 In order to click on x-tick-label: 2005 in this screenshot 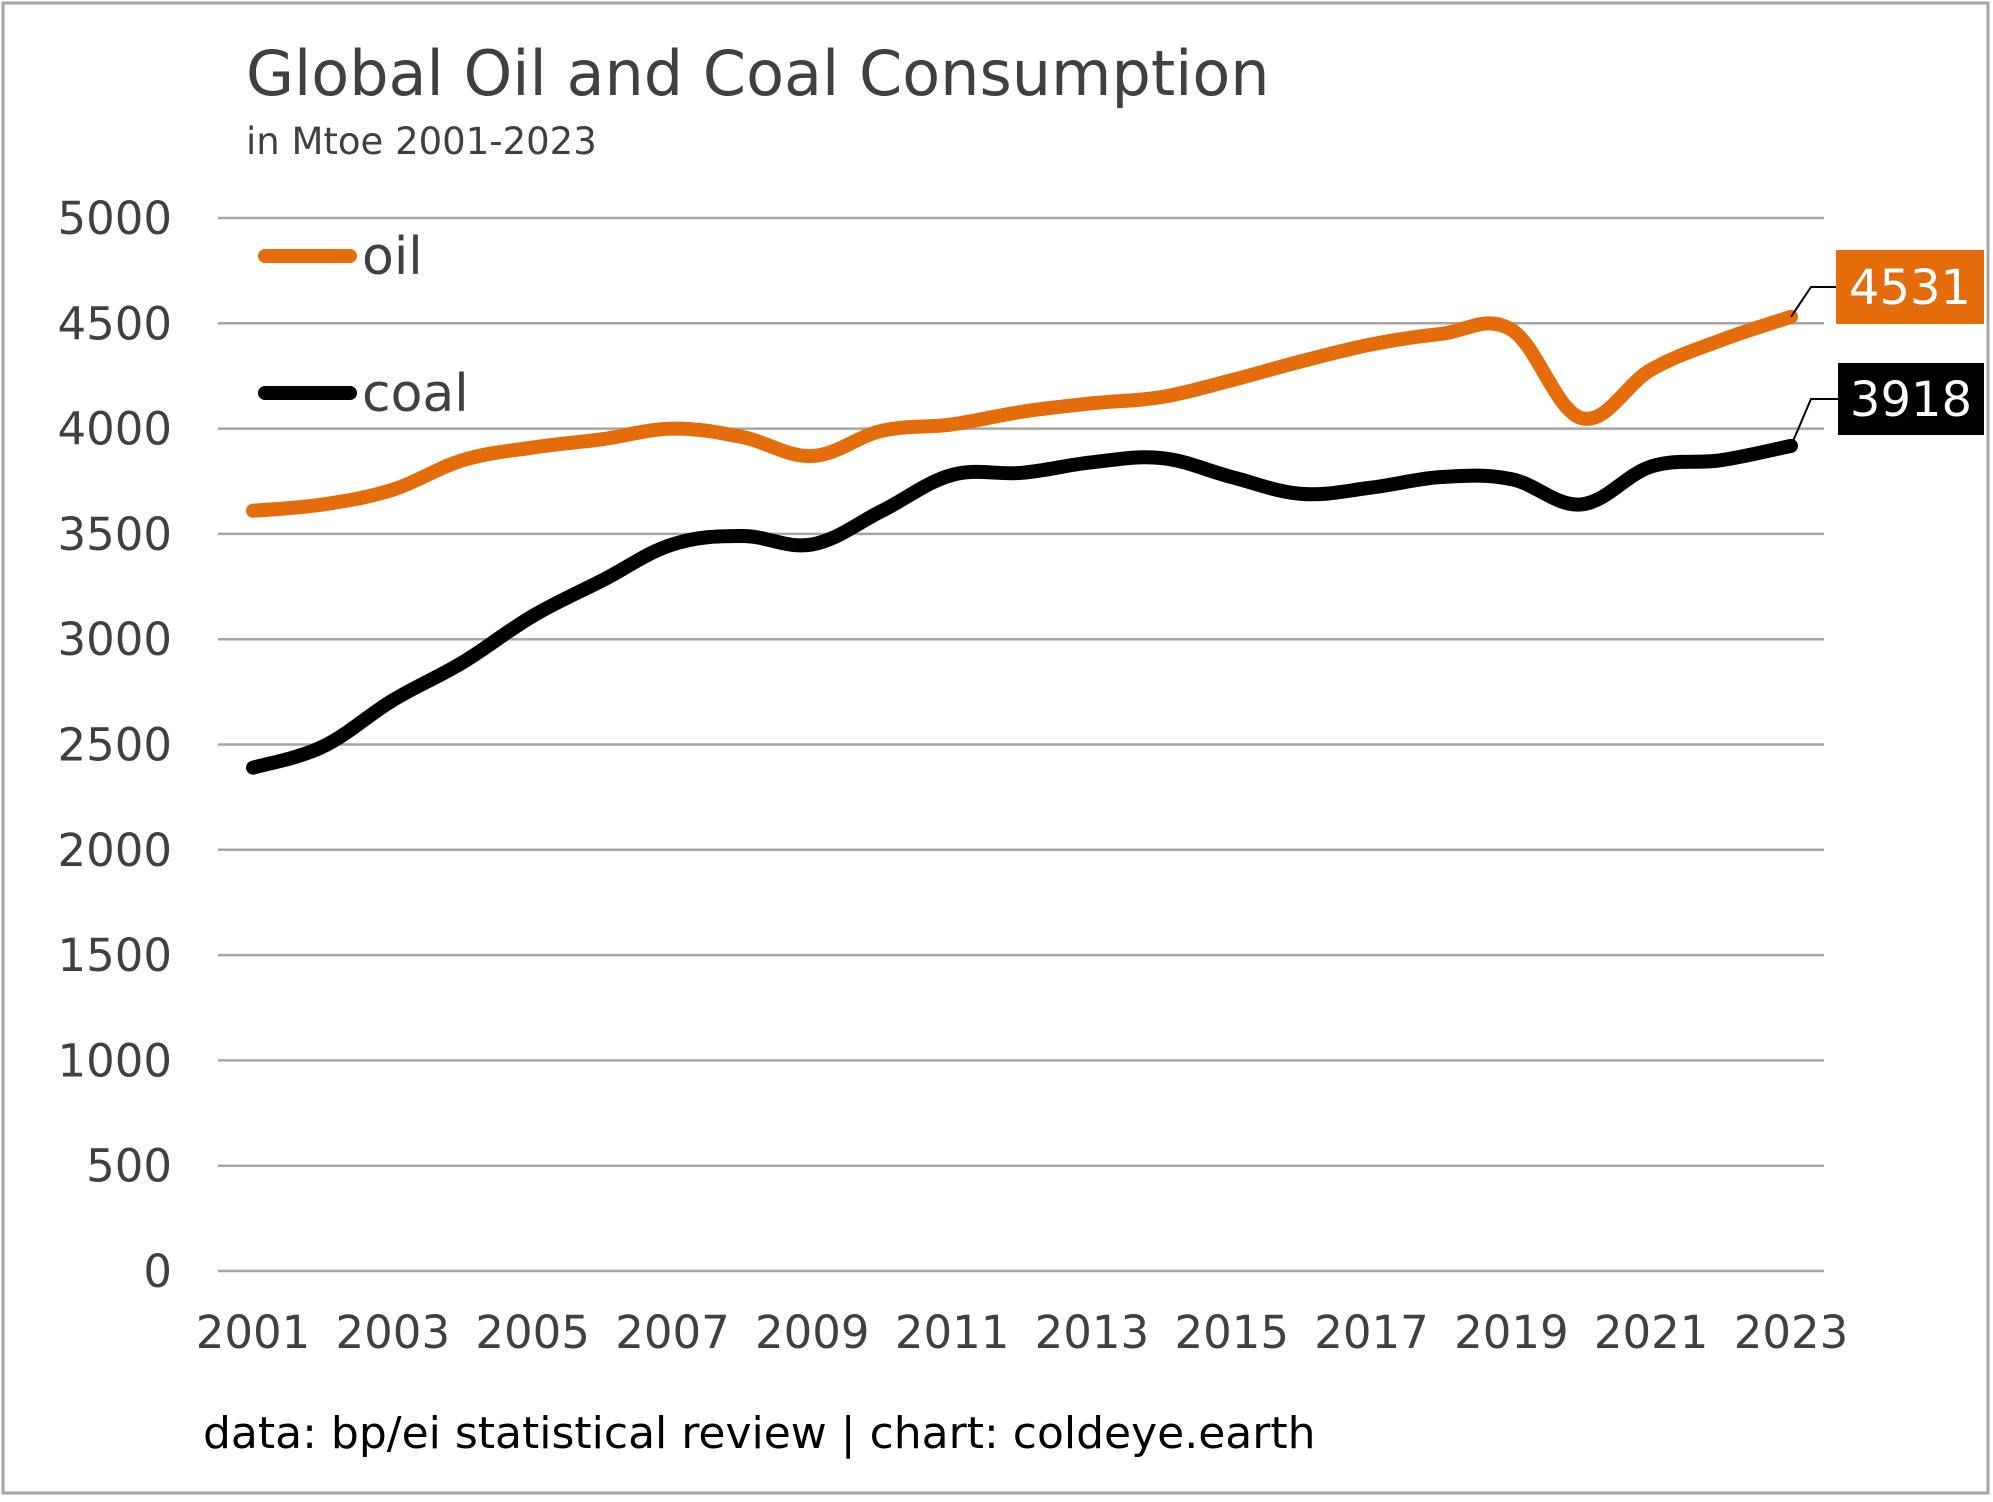, I will do `click(532, 1332)`.